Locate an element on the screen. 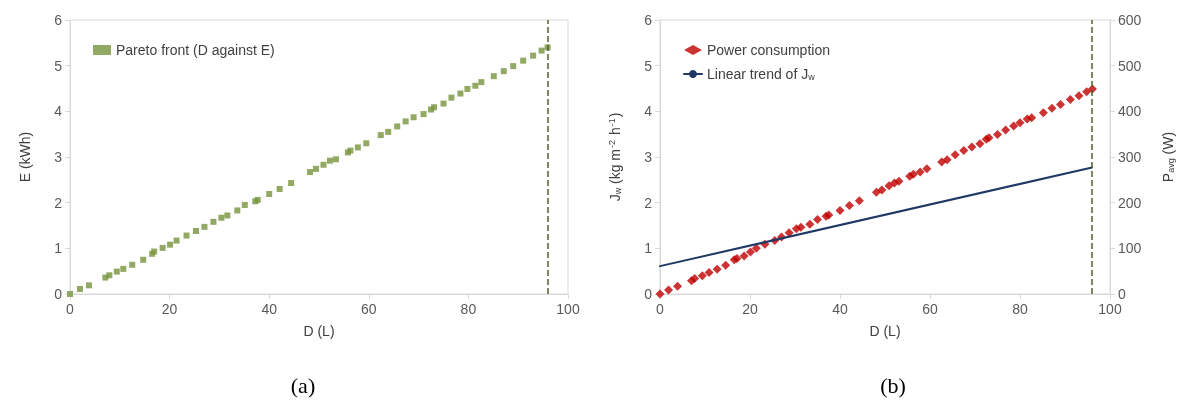 The width and height of the screenshot is (1196, 412). y-axis-title: E (kWh) is located at coordinates (25, 157).